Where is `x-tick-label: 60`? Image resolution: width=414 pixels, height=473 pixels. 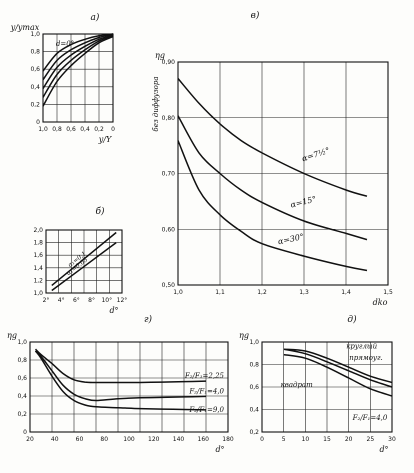
x-tick-label: 60 is located at coordinates (80, 439).